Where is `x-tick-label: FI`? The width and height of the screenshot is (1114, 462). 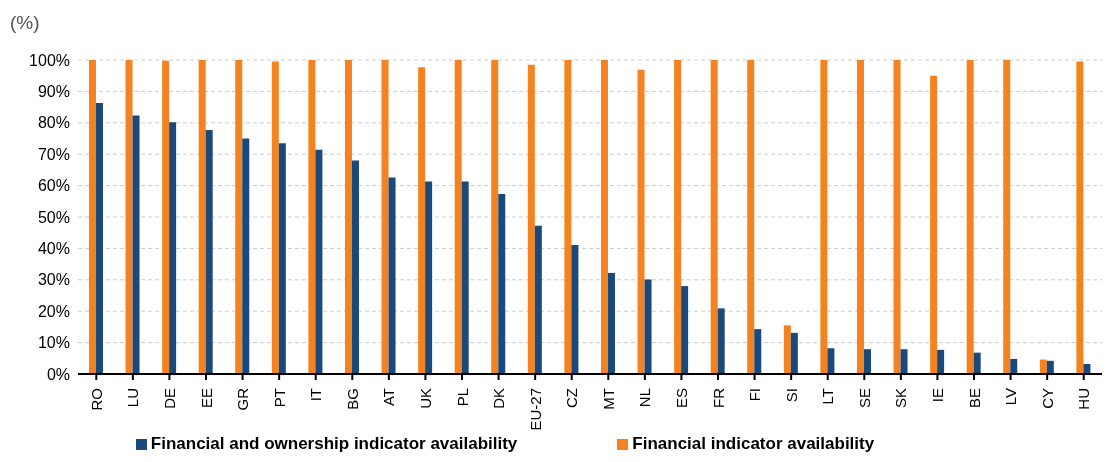 x-tick-label: FI is located at coordinates (755, 395).